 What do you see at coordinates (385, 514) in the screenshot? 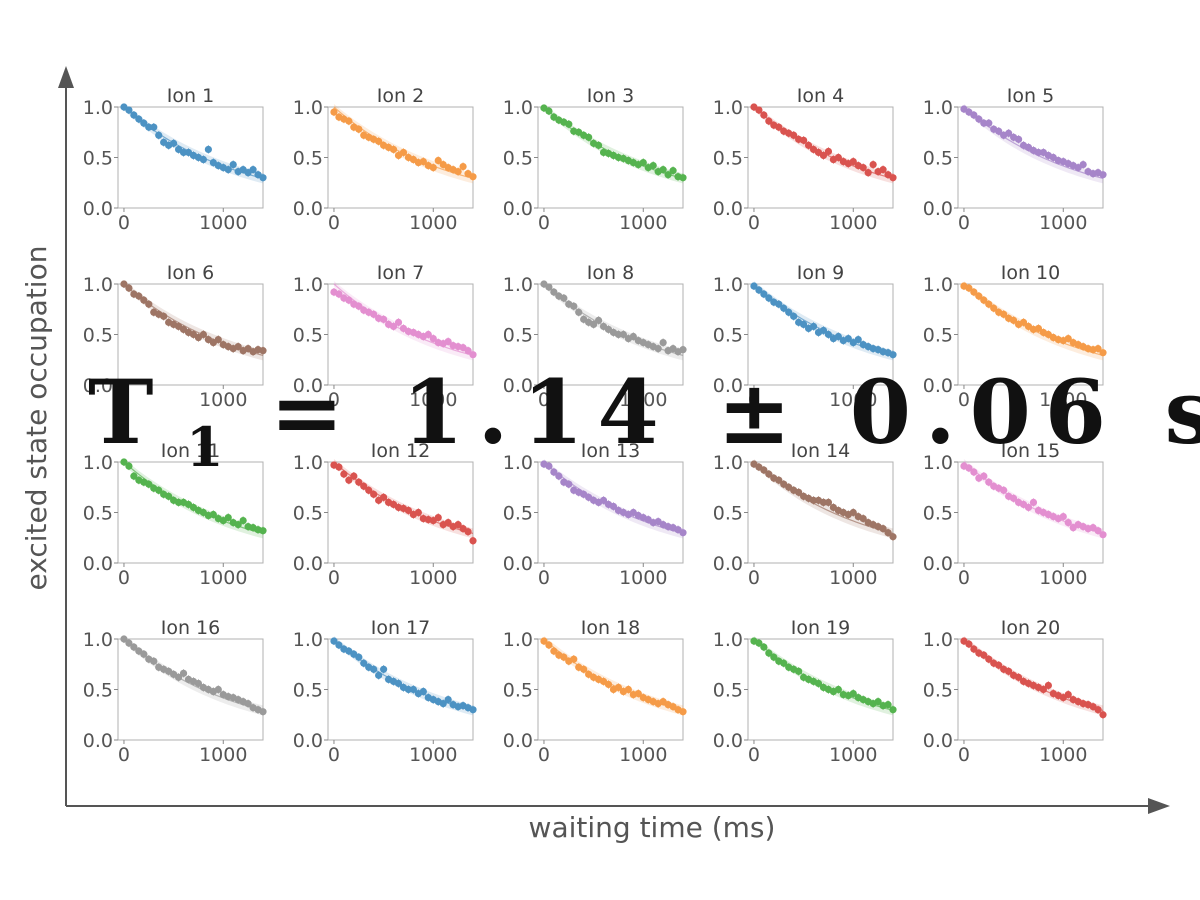
I see `subplot-ion-12: Ion 12 0.0 0.5 1.0 0 1000` at bounding box center [385, 514].